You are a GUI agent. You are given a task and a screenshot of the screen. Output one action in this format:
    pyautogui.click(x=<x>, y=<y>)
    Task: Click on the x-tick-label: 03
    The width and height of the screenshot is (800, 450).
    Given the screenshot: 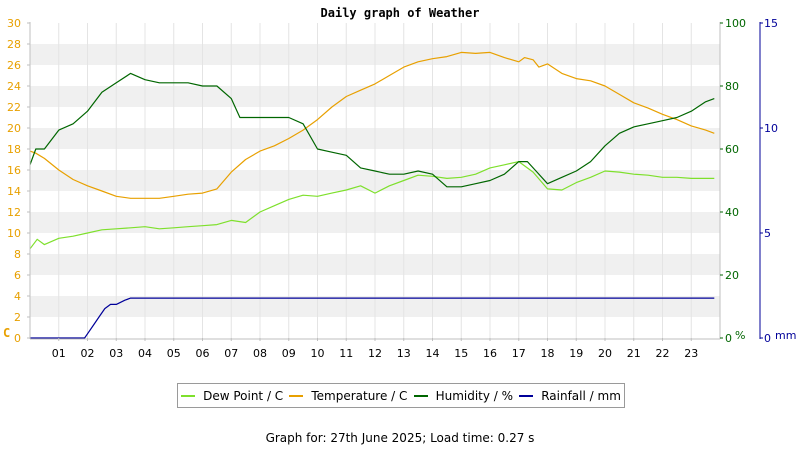 What is the action you would take?
    pyautogui.click(x=116, y=353)
    